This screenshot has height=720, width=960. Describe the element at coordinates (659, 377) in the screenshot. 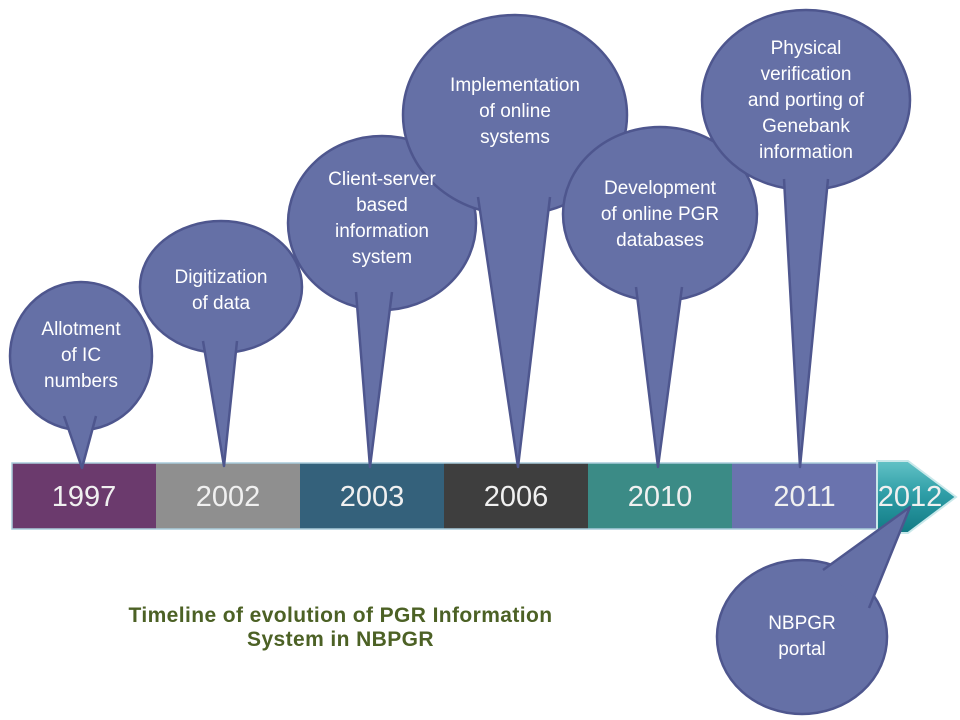

I see `balloon-development-tail` at that location.